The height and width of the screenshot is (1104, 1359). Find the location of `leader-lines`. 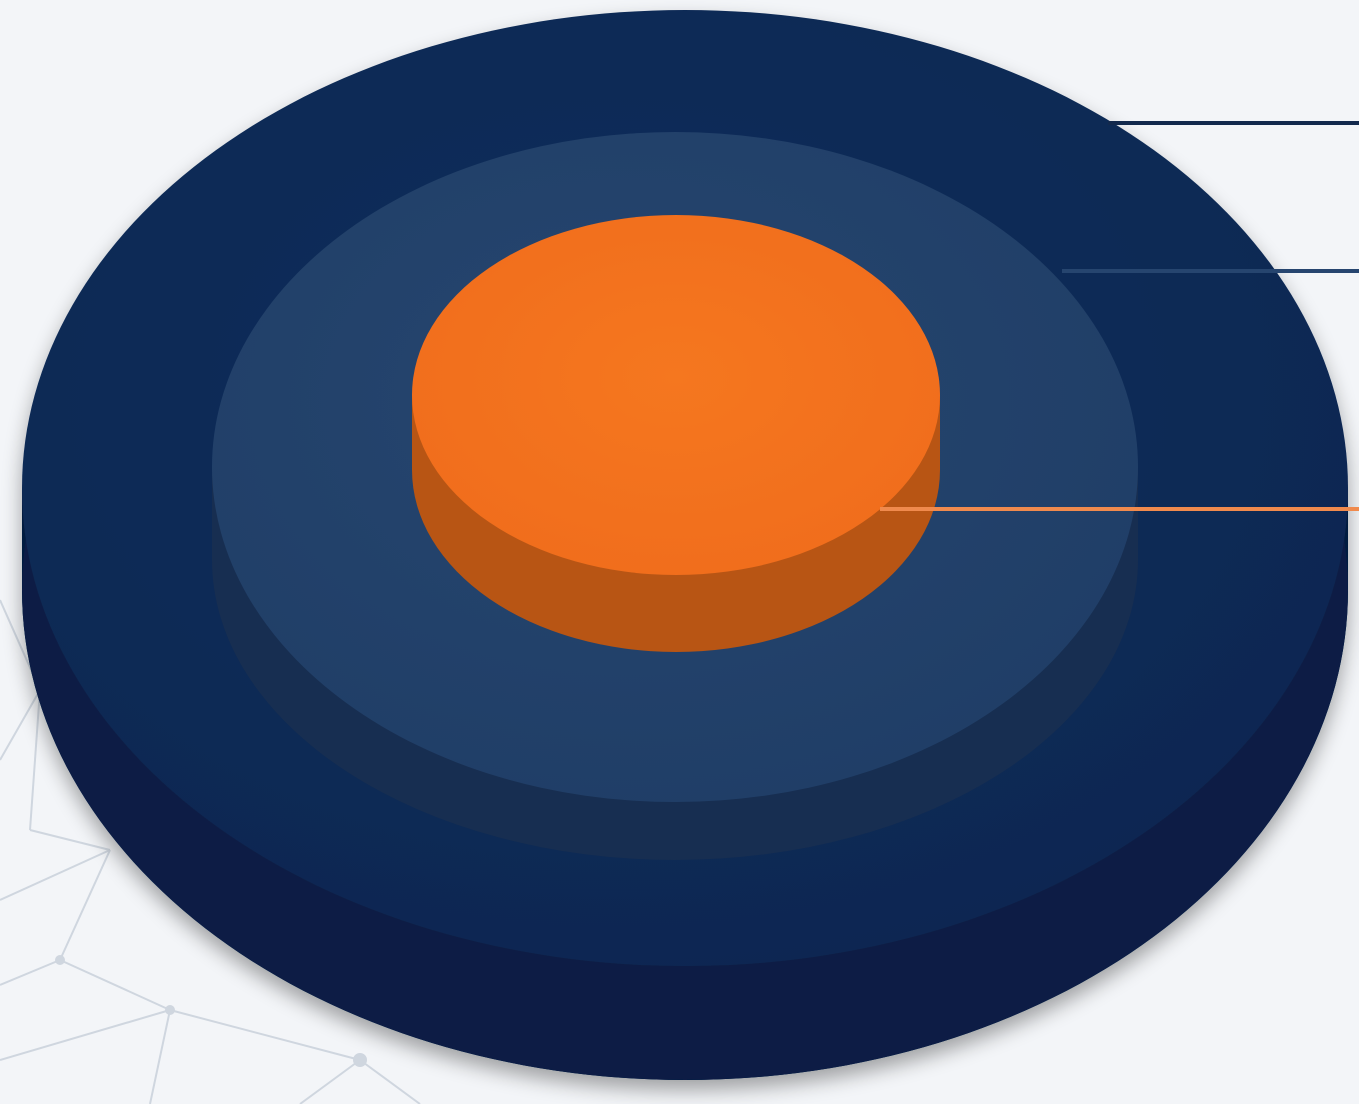

leader-lines is located at coordinates (1119, 316).